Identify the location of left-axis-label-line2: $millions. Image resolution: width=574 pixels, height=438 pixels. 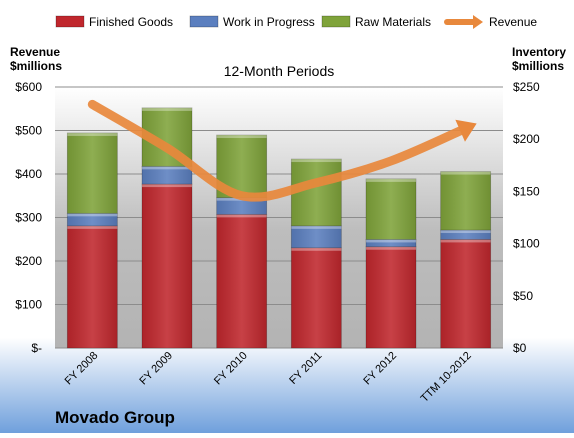
(36, 66).